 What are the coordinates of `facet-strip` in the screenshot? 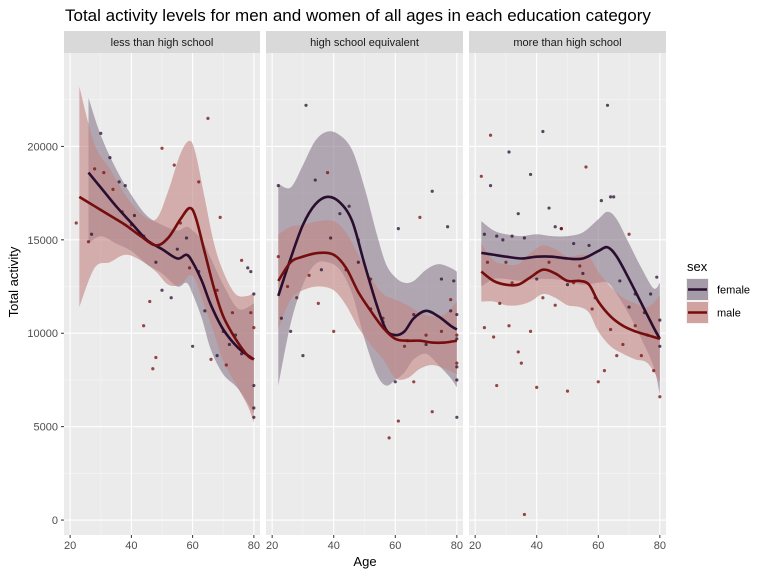 It's located at (364, 42).